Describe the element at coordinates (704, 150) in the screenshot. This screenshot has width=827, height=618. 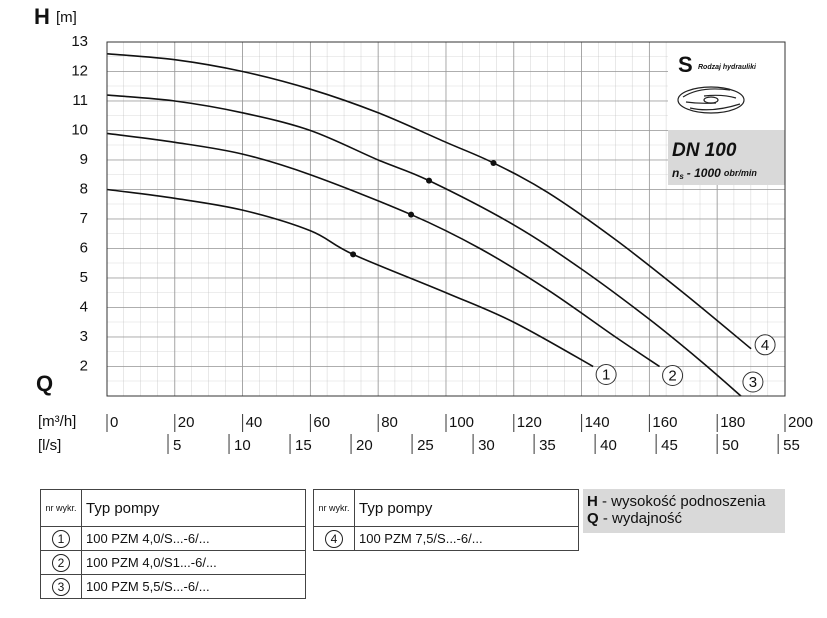
I see `dn-label: DN 100` at that location.